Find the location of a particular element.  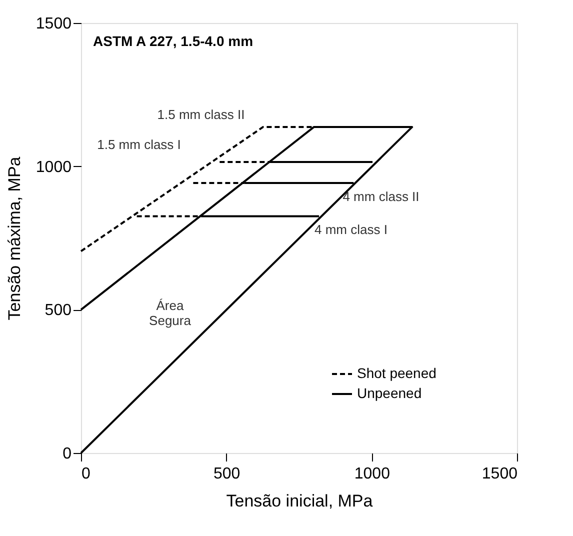

y-axis-title: Tensão máxima, MPa is located at coordinates (14, 238).